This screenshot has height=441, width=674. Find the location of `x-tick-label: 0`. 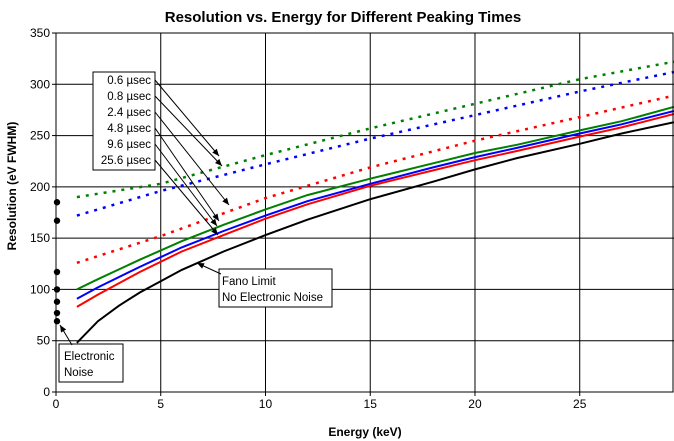

x-tick-label: 0 is located at coordinates (56, 404).